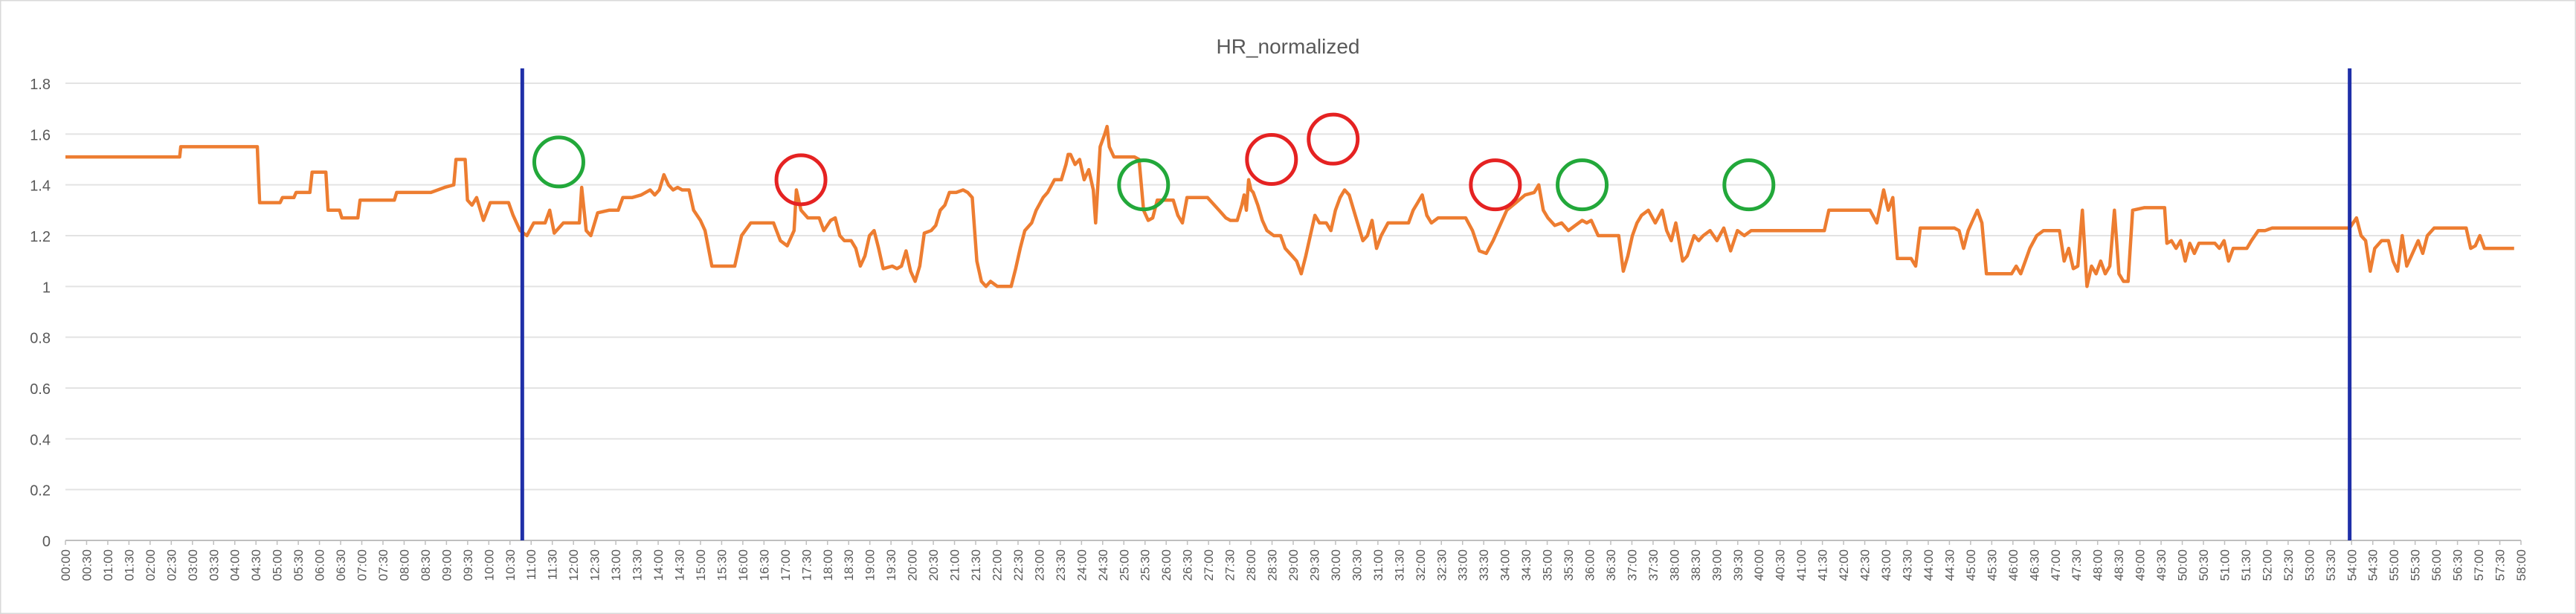 This screenshot has height=614, width=2576. Describe the element at coordinates (595, 565) in the screenshot. I see `x-tick-label: 12:30` at that location.